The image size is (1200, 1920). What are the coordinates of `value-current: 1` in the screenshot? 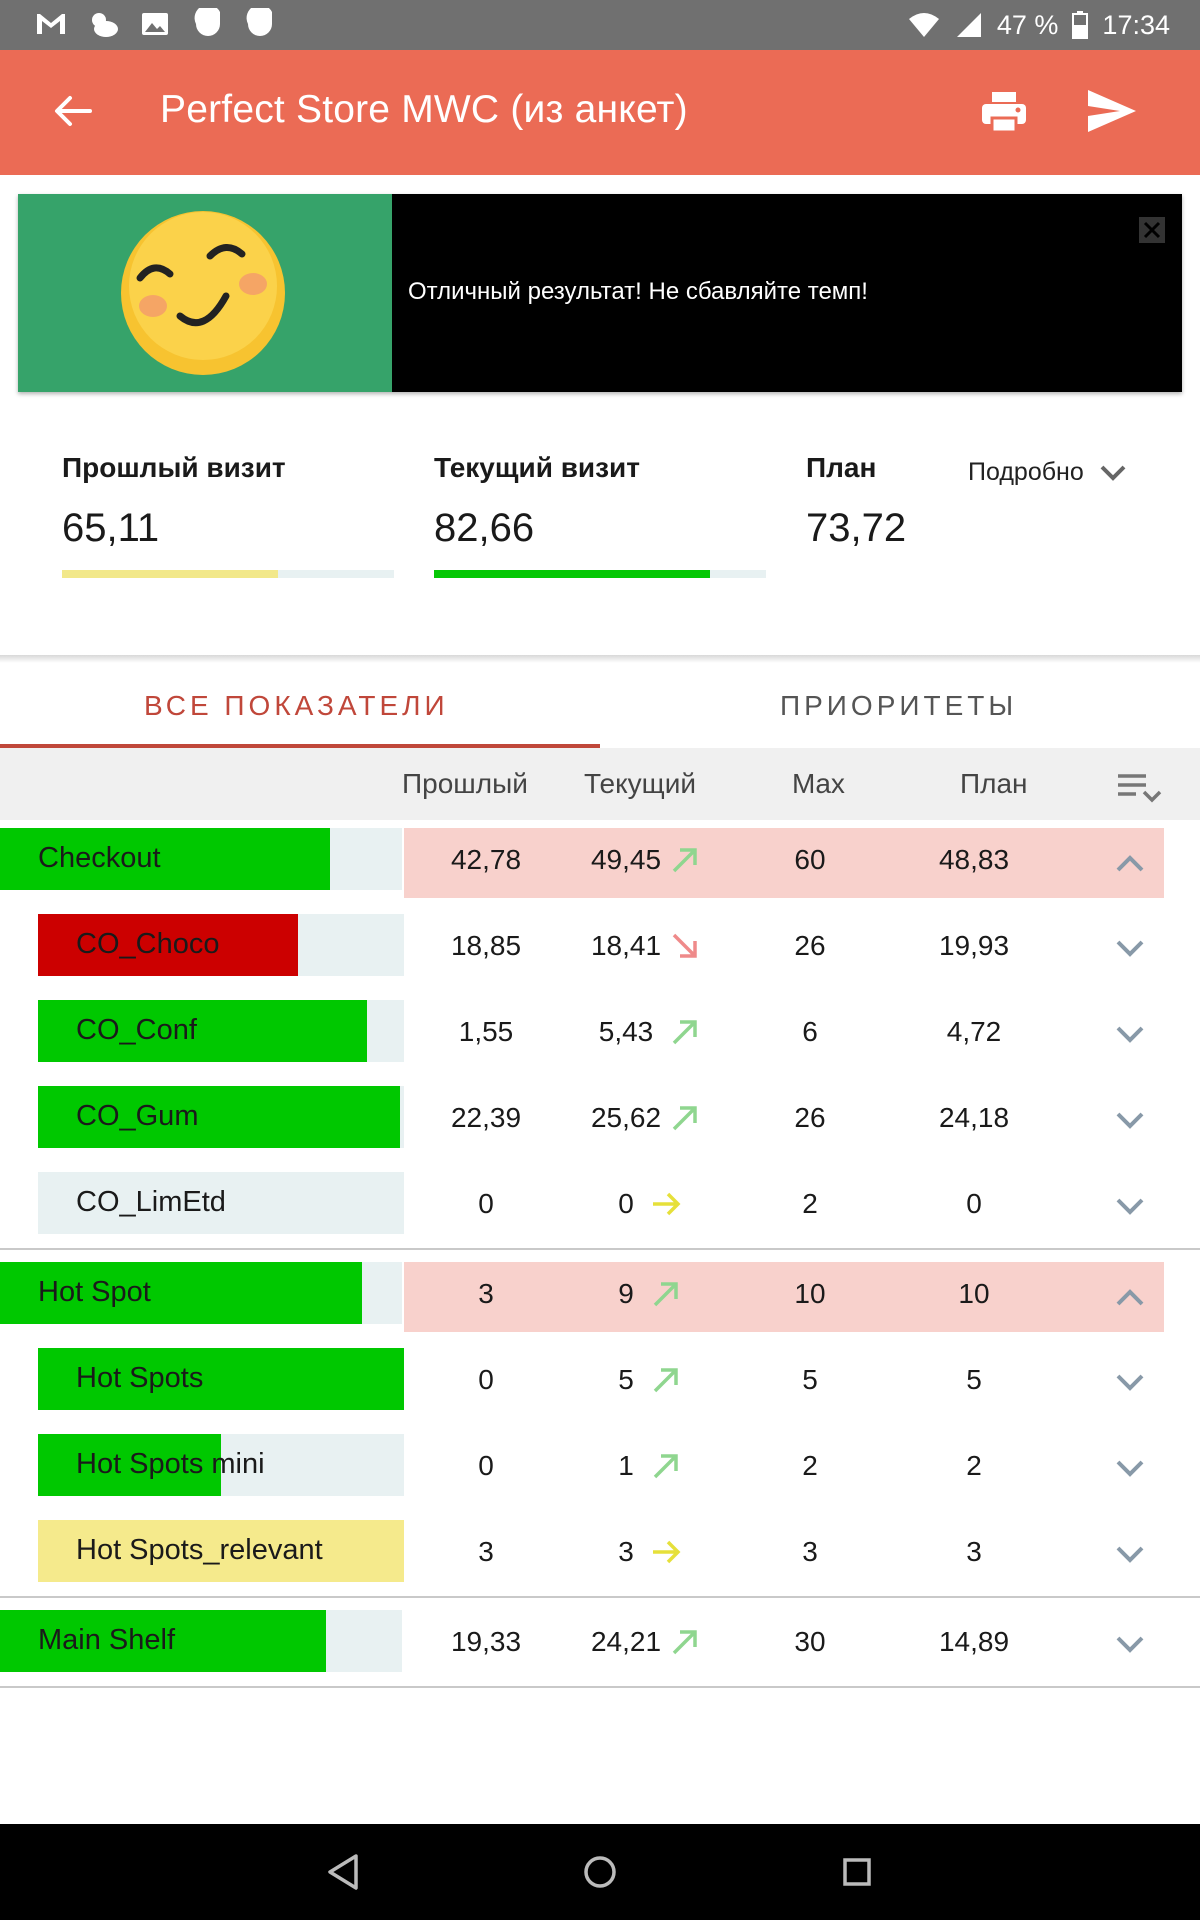 It's located at (626, 1465).